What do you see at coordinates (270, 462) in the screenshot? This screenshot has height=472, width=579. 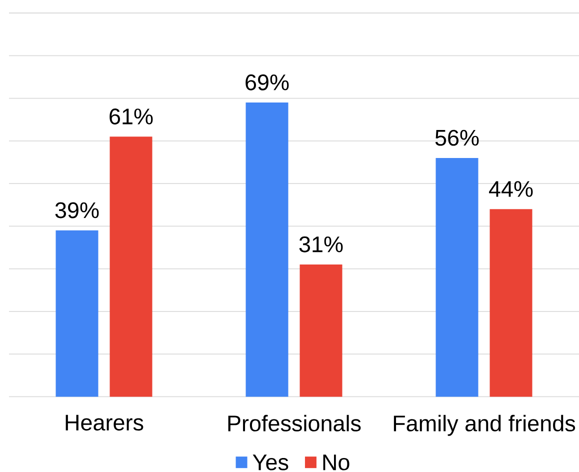 I see `legend-label: Yes` at bounding box center [270, 462].